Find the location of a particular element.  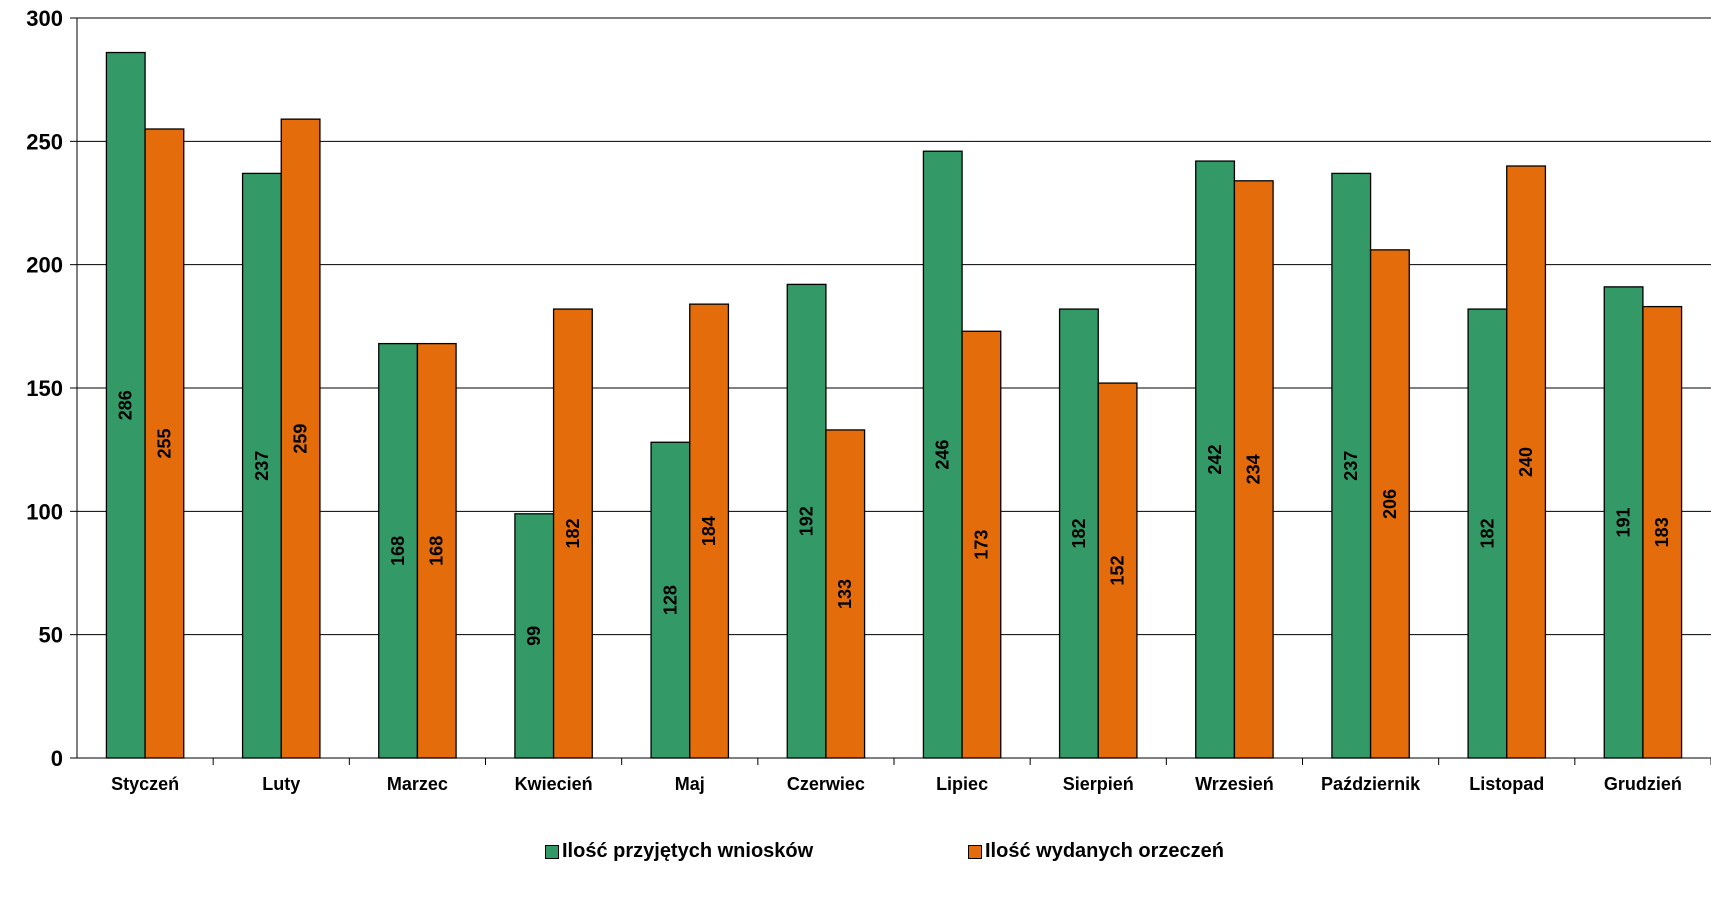

legend-label-series-2: Ilość wydanych orzeczeń is located at coordinates (1104, 851).